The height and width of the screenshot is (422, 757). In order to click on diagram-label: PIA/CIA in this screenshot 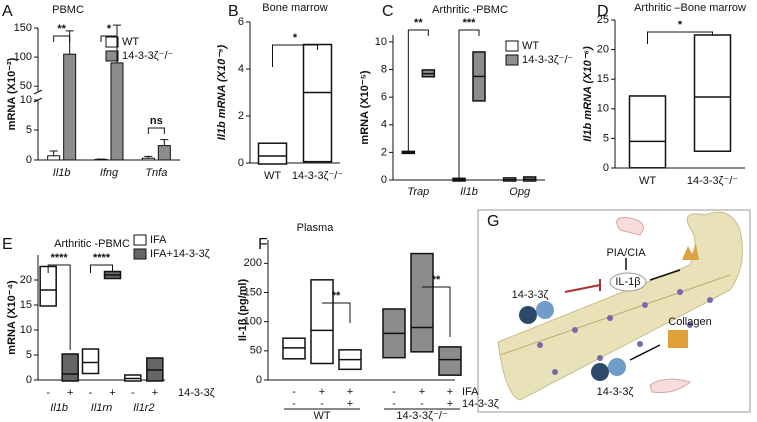, I will do `click(626, 253)`.